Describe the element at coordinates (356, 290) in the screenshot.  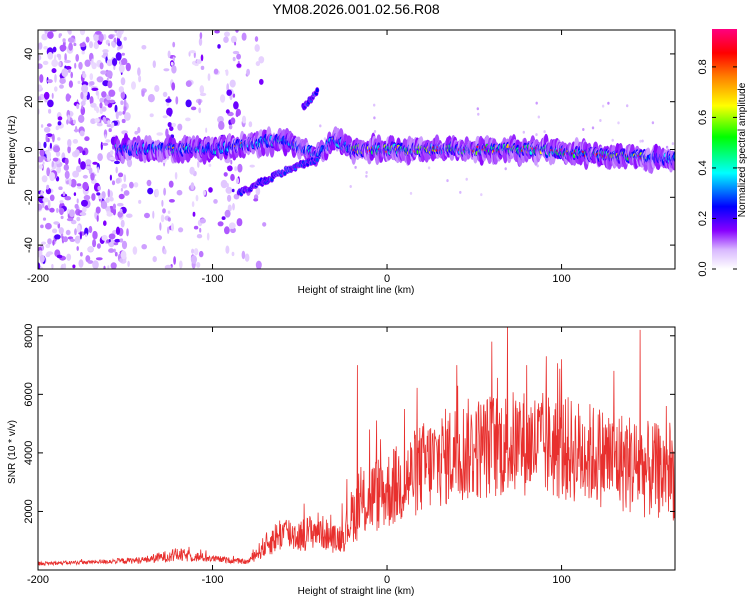
I see `spectrogram-x-axis-label: Height of straight line (km)` at that location.